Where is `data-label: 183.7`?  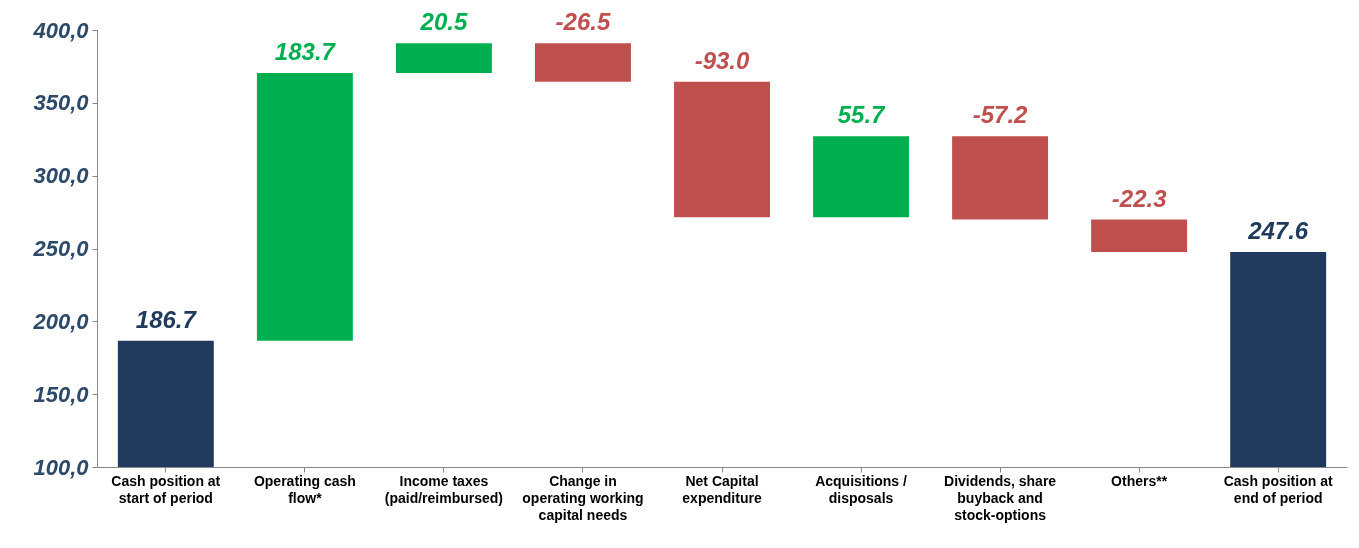
data-label: 183.7 is located at coordinates (305, 52).